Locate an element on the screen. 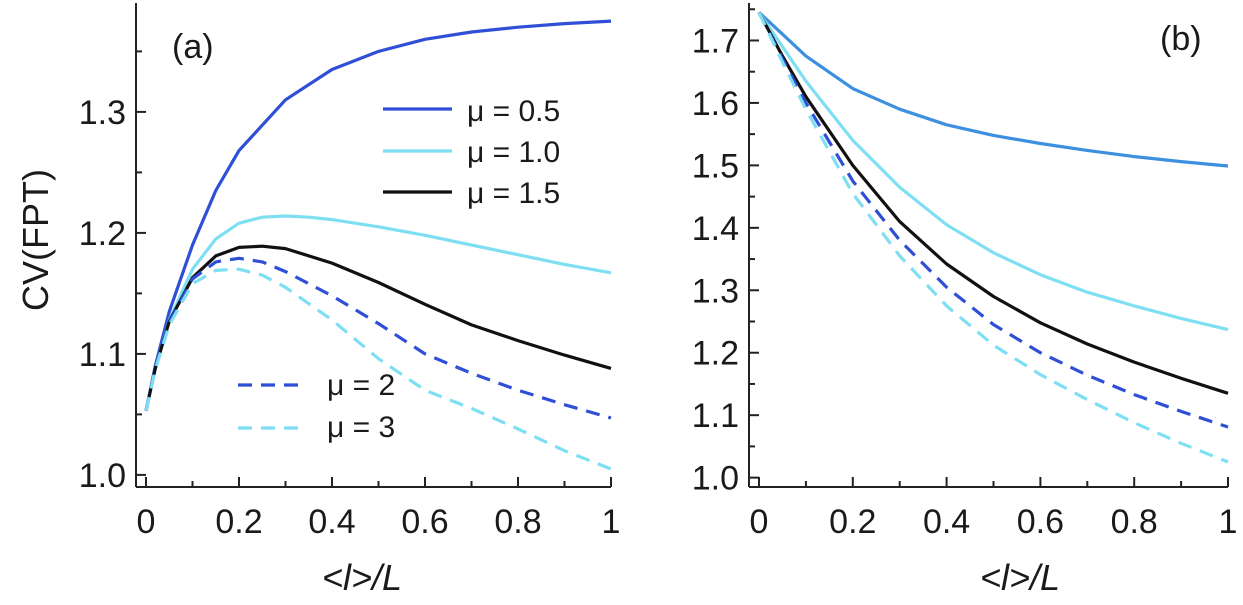 The height and width of the screenshot is (605, 1243). y-tick-label: 1.4 is located at coordinates (715, 229).